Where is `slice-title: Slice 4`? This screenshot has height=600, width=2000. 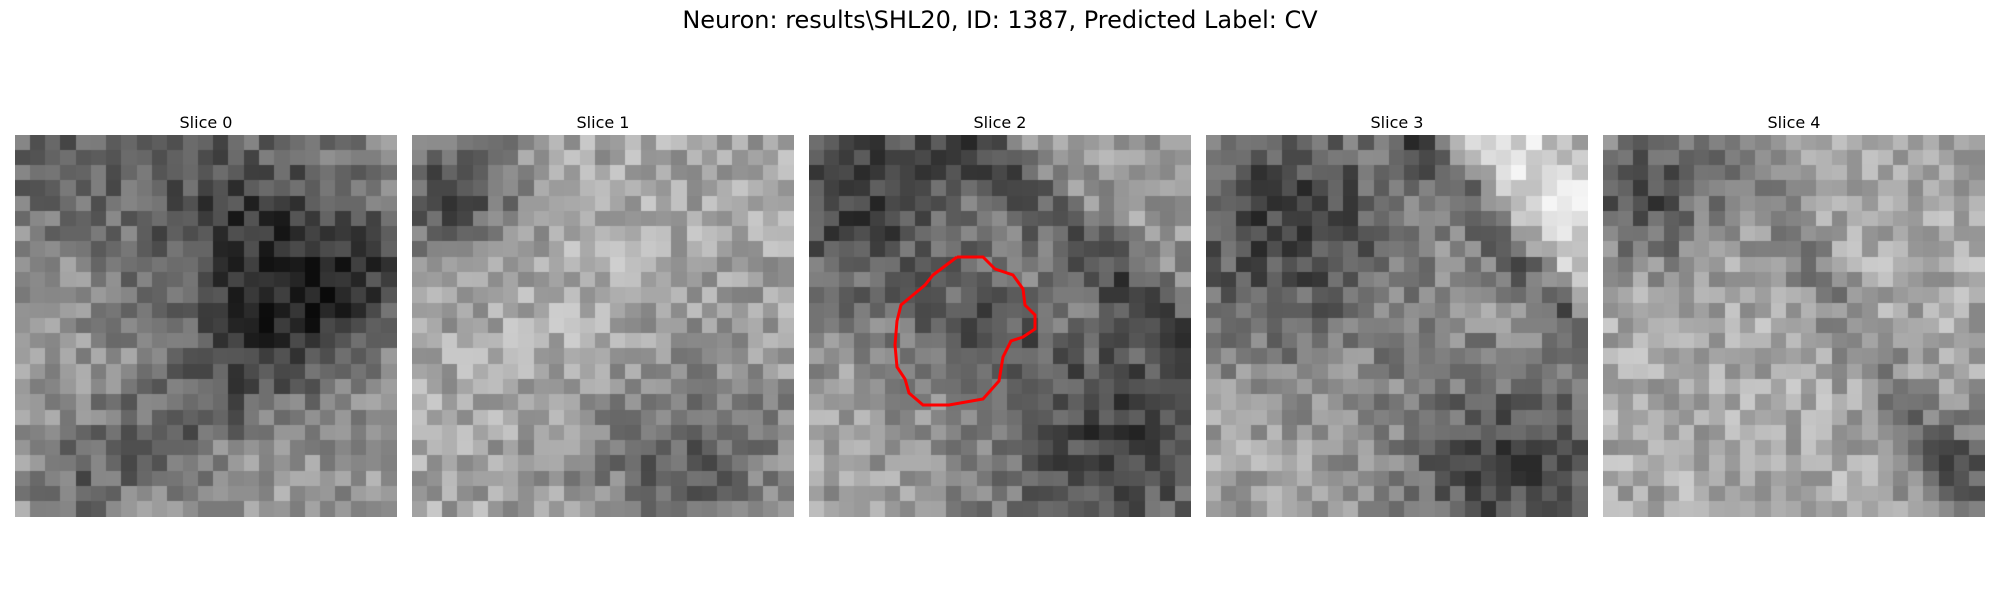
slice-title: Slice 4 is located at coordinates (1794, 122).